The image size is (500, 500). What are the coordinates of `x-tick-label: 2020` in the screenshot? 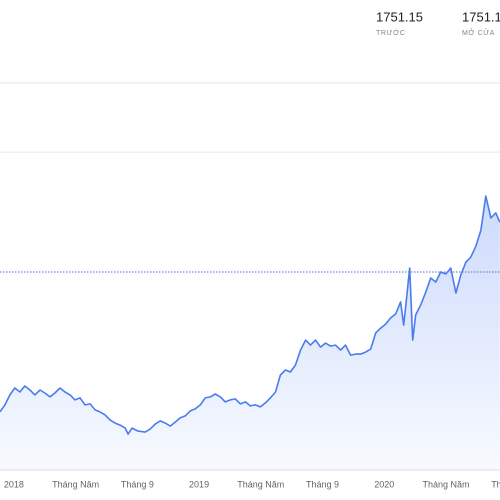 It's located at (384, 484).